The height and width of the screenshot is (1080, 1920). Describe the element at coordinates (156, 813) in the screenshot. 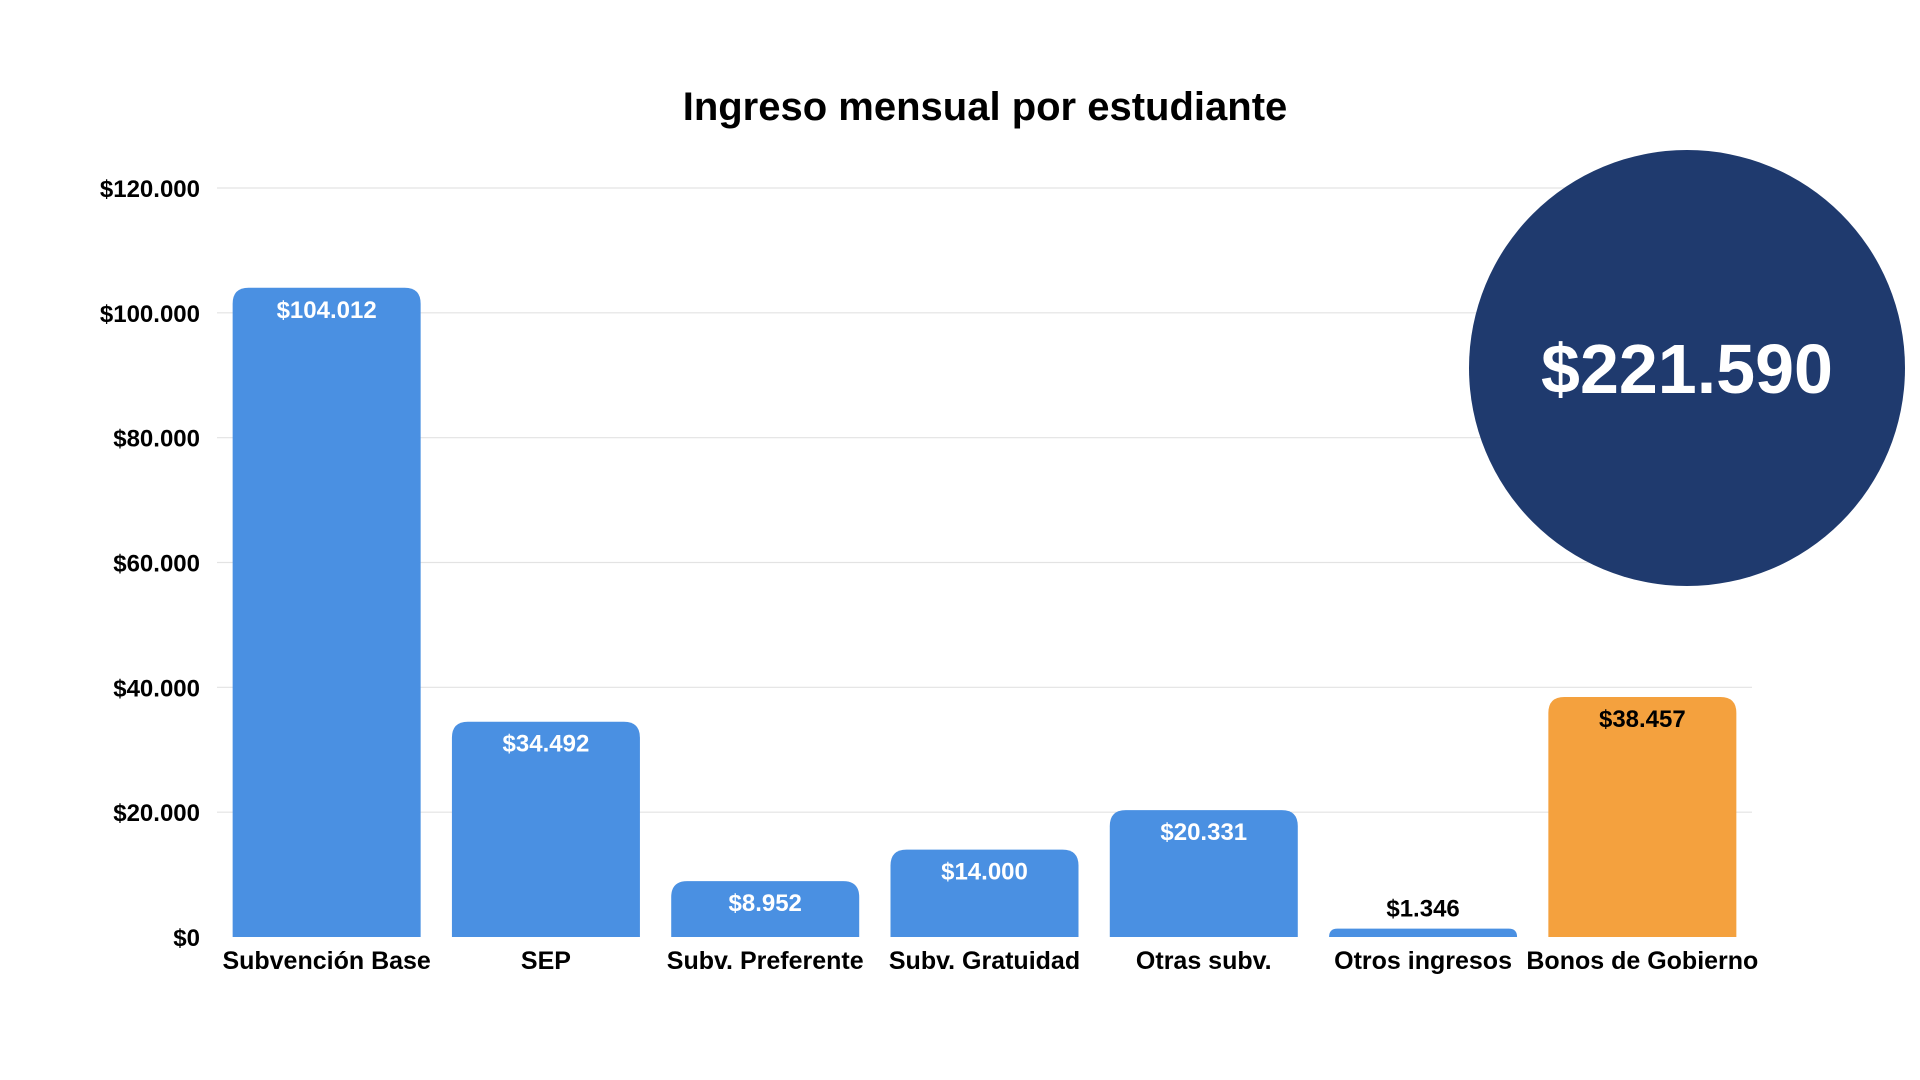

I see `y-tick-label: $20.000` at that location.